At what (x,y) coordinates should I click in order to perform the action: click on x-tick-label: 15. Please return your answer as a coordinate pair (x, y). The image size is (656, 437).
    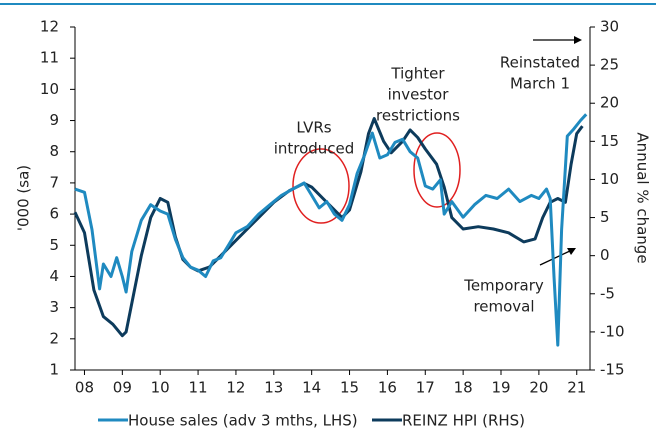
    Looking at the image, I should click on (349, 388).